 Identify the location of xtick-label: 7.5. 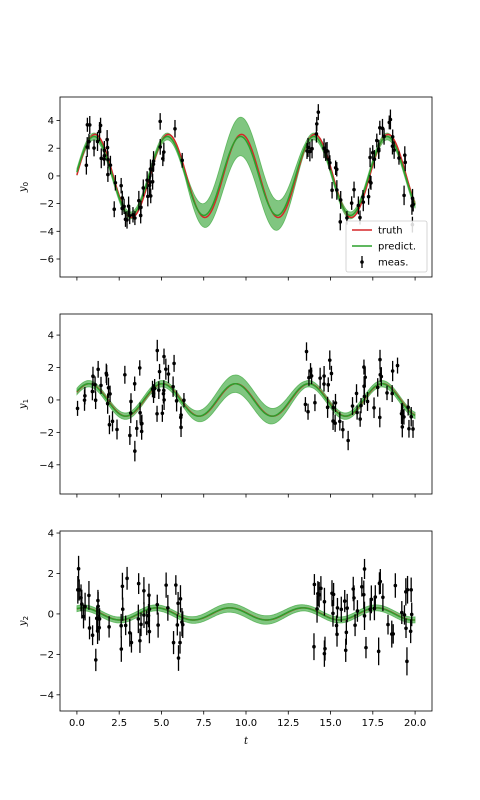
(204, 723).